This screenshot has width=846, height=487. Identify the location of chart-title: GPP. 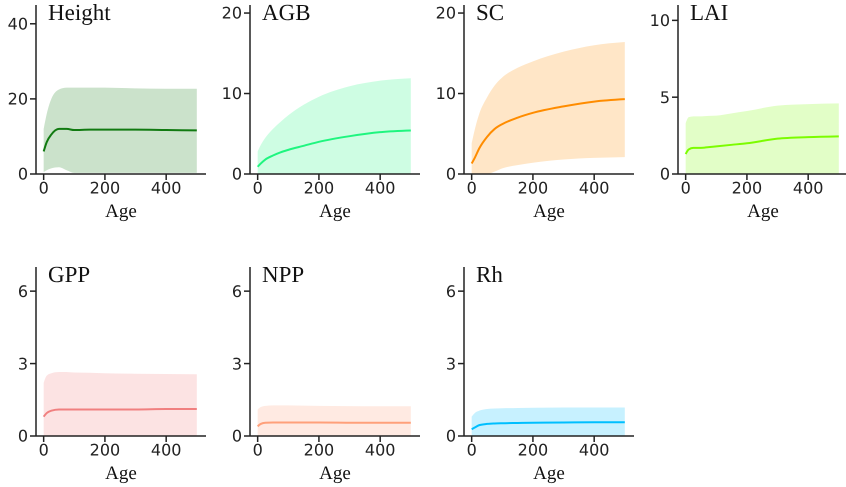
(69, 275).